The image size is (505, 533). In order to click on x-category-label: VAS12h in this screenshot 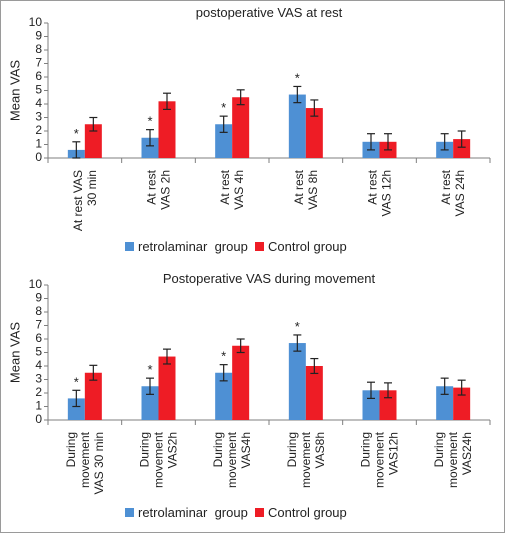, I will do `click(394, 453)`.